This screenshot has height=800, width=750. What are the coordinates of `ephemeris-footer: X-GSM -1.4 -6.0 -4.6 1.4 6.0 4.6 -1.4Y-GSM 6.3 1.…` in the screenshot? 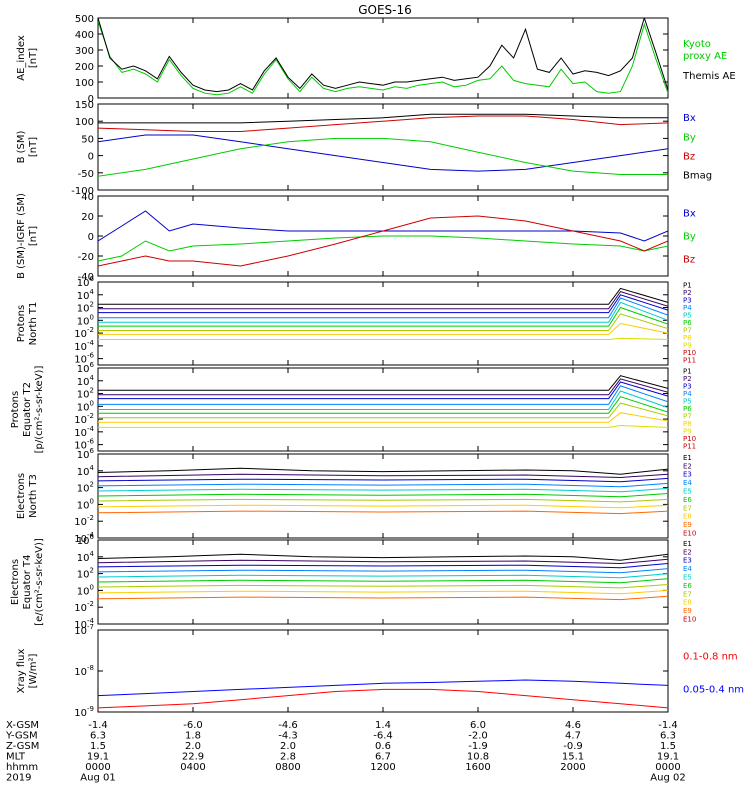 It's located at (345, 752).